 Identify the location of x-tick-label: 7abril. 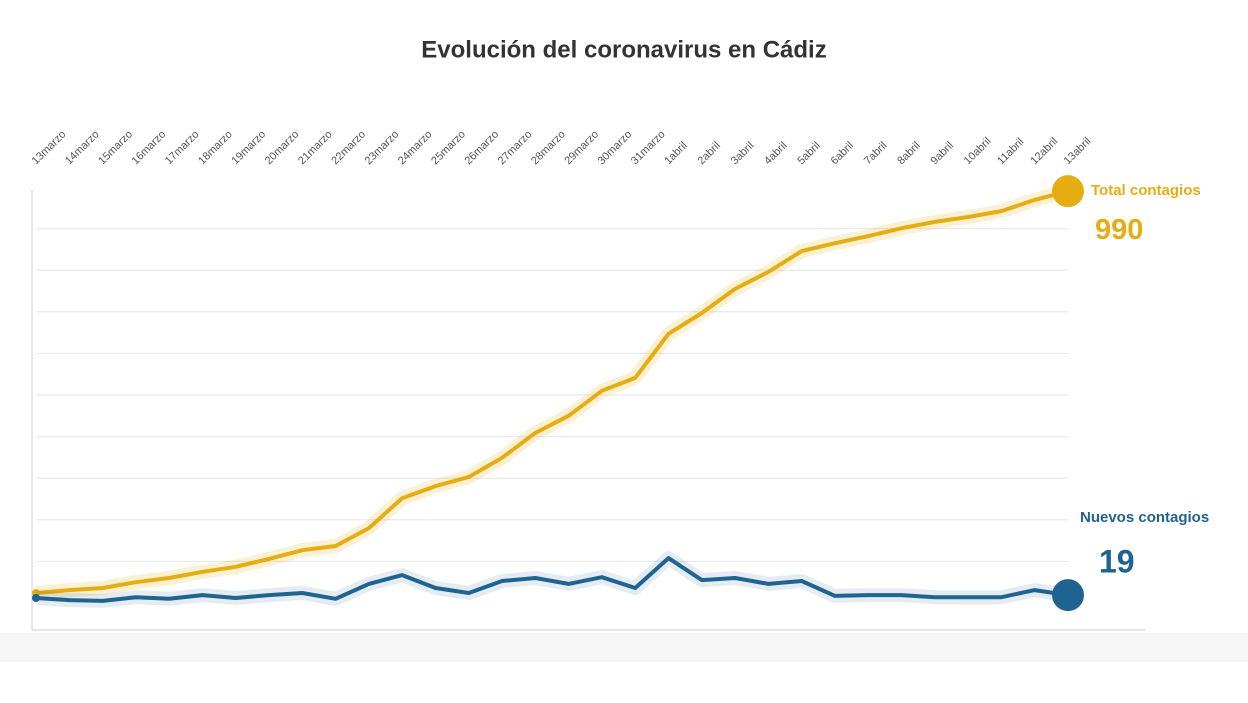
(876, 154).